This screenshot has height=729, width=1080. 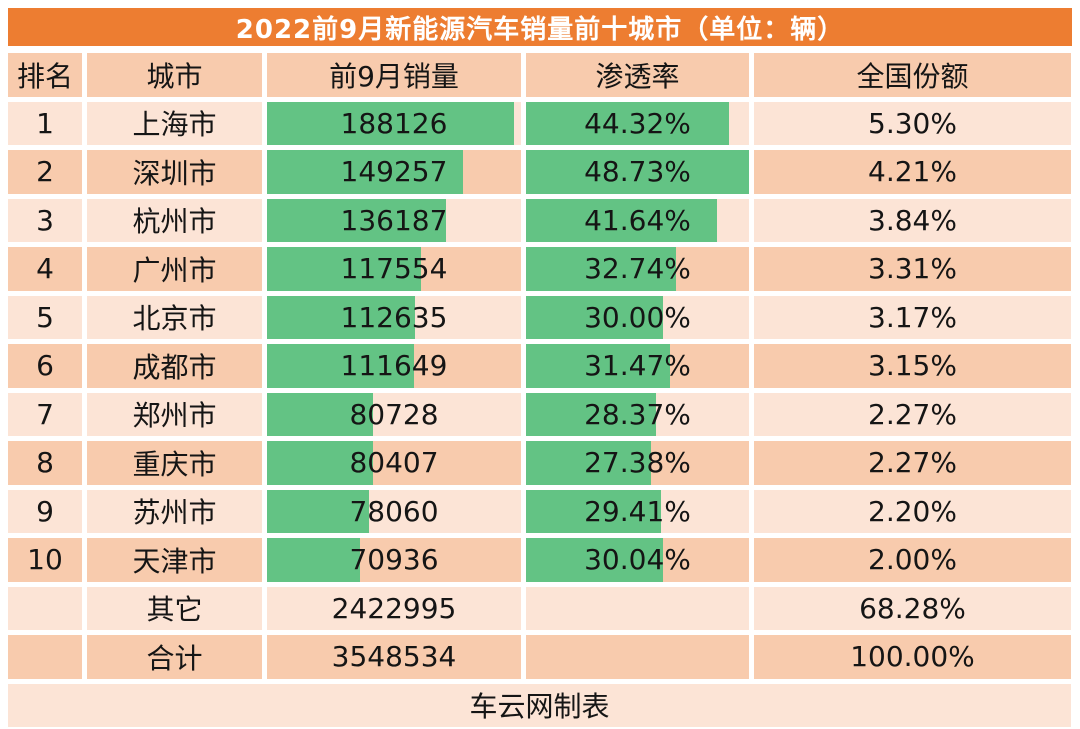 I want to click on penetration-value: 48.73%, so click(x=637, y=172).